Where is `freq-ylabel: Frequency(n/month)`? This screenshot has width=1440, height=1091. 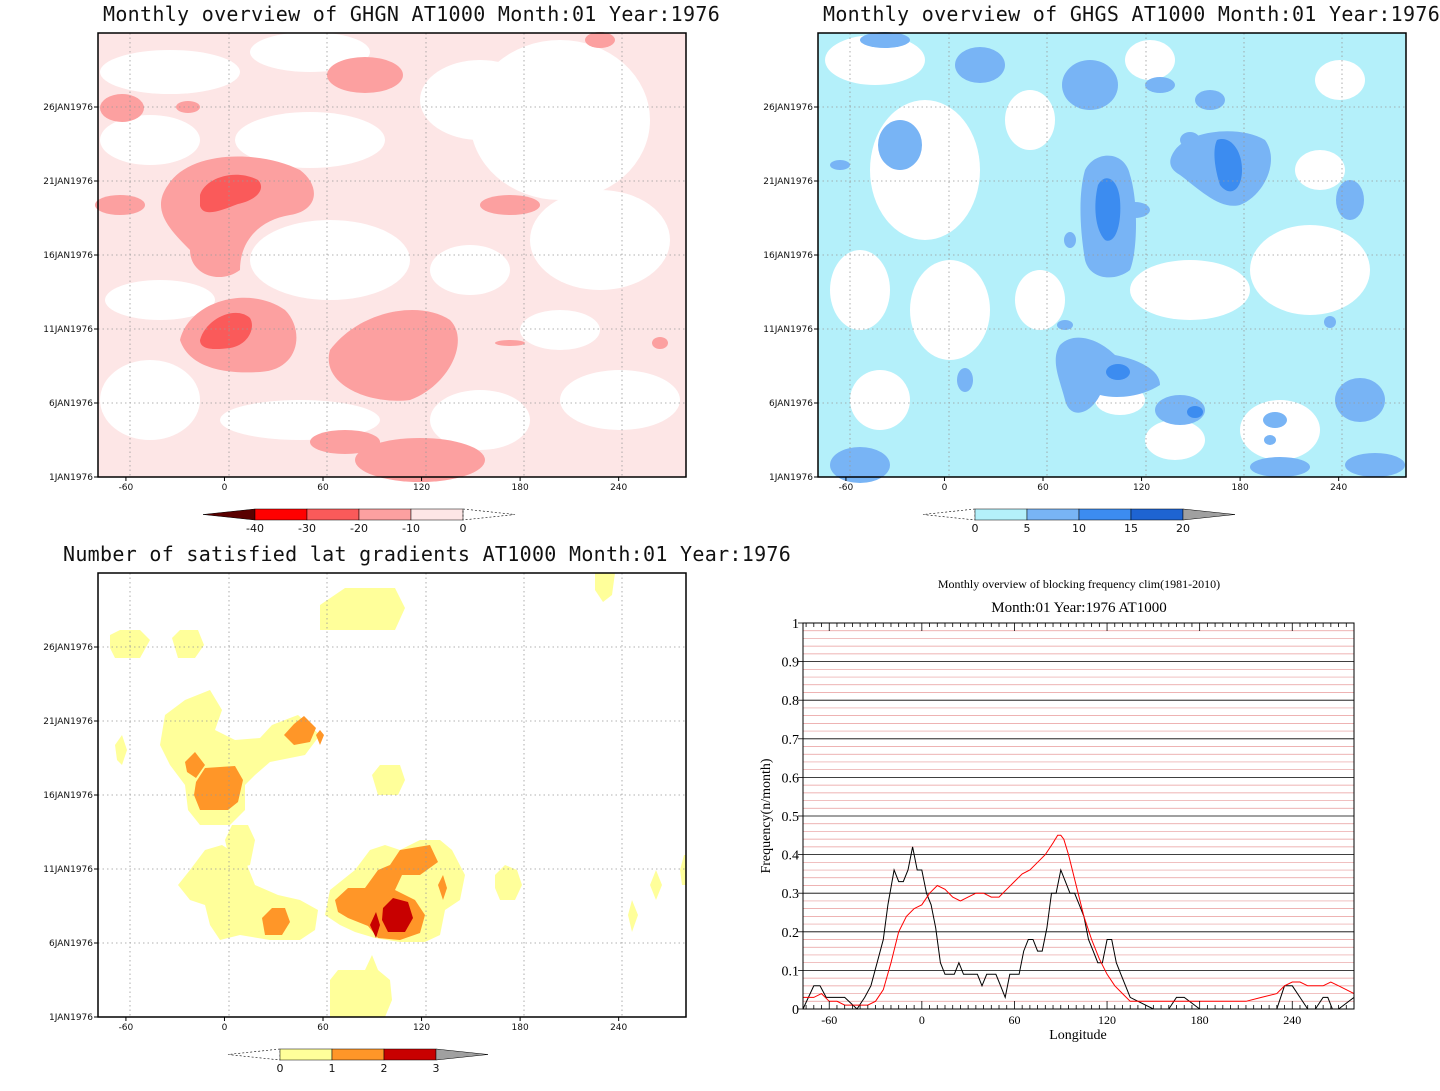
freq-ylabel: Frequency(n/month) is located at coordinates (766, 815).